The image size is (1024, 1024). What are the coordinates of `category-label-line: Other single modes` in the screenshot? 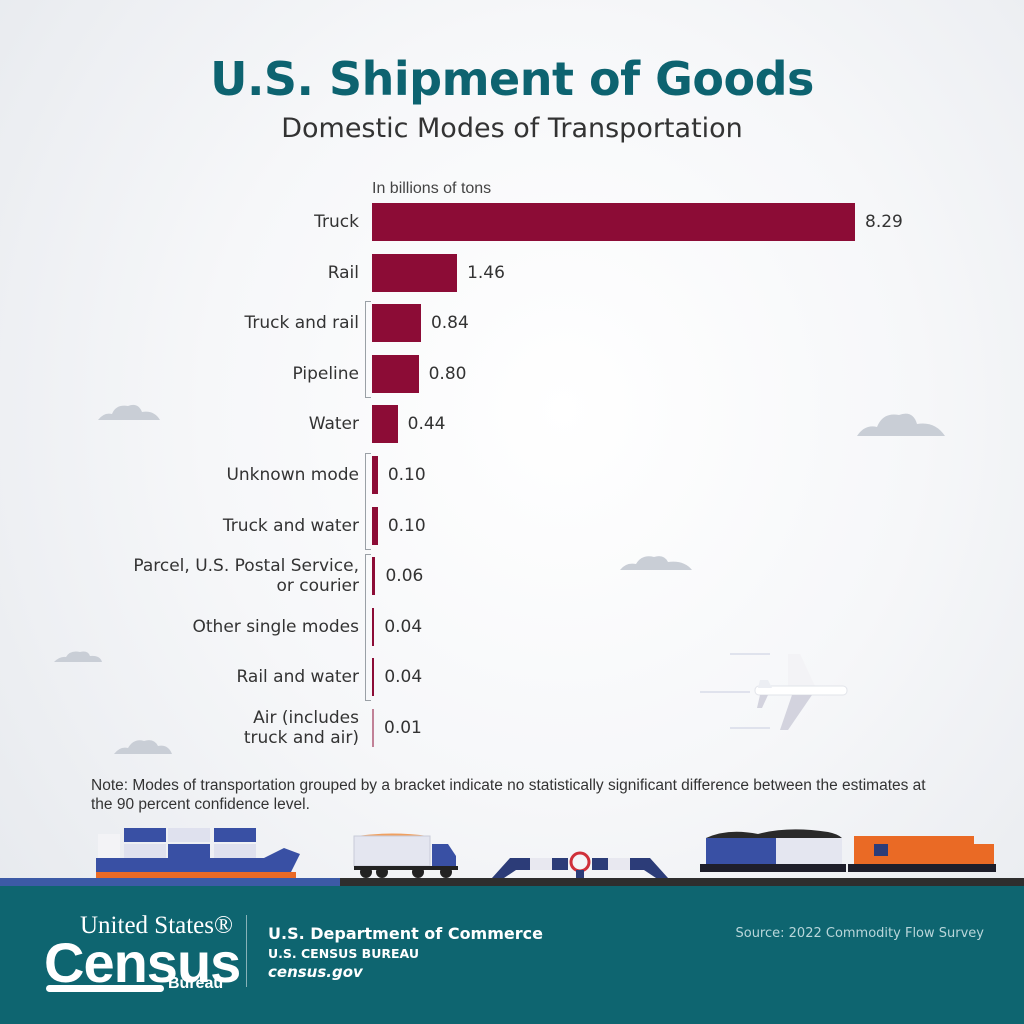 It's located at (275, 626).